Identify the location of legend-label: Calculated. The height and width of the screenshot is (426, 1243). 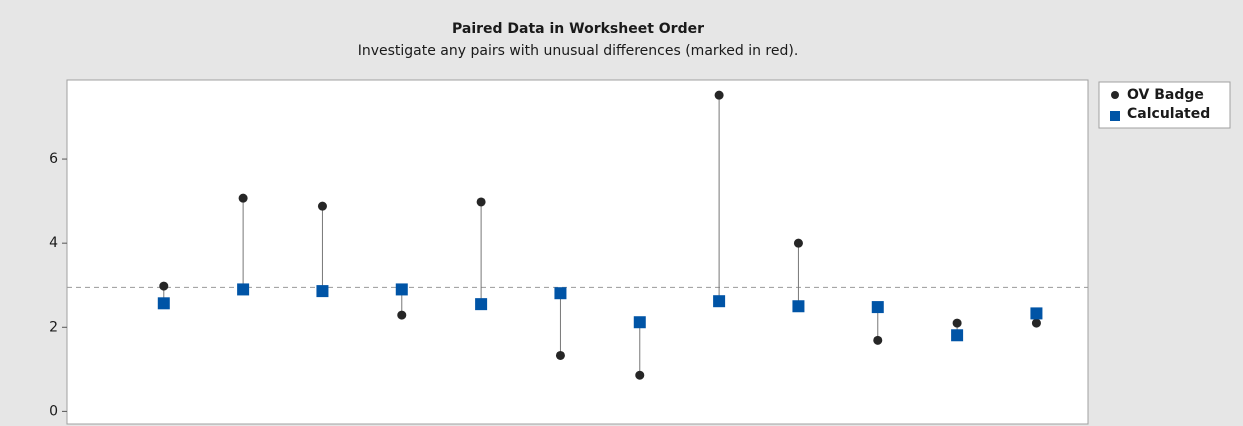
(1168, 114).